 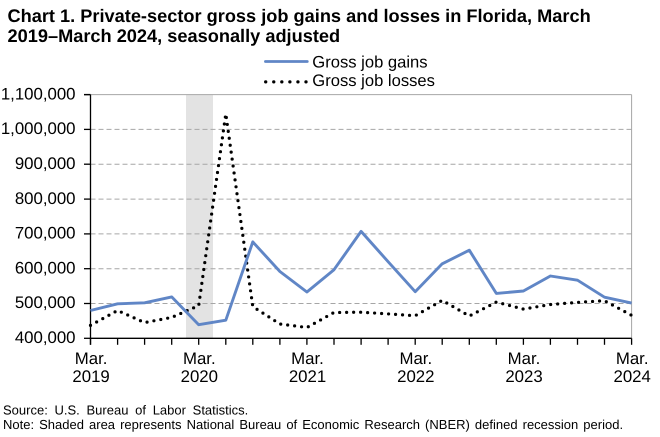 I want to click on svg-text: 2021, so click(x=307, y=376).